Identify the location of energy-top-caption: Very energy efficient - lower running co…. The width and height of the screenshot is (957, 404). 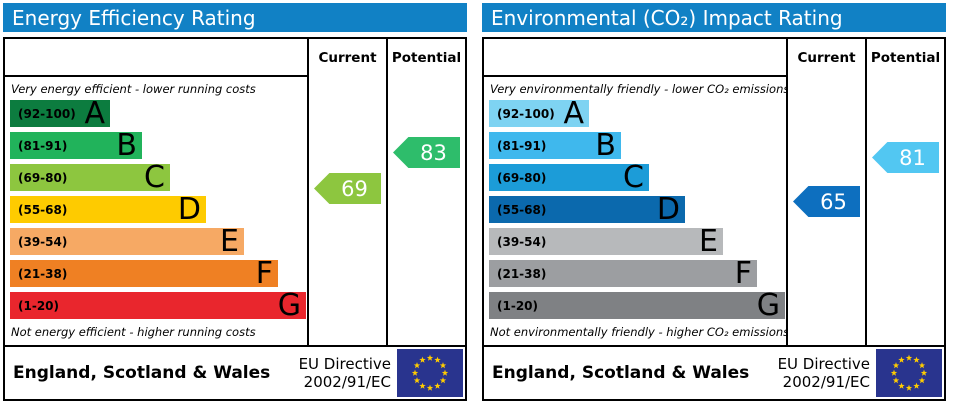
(133, 89).